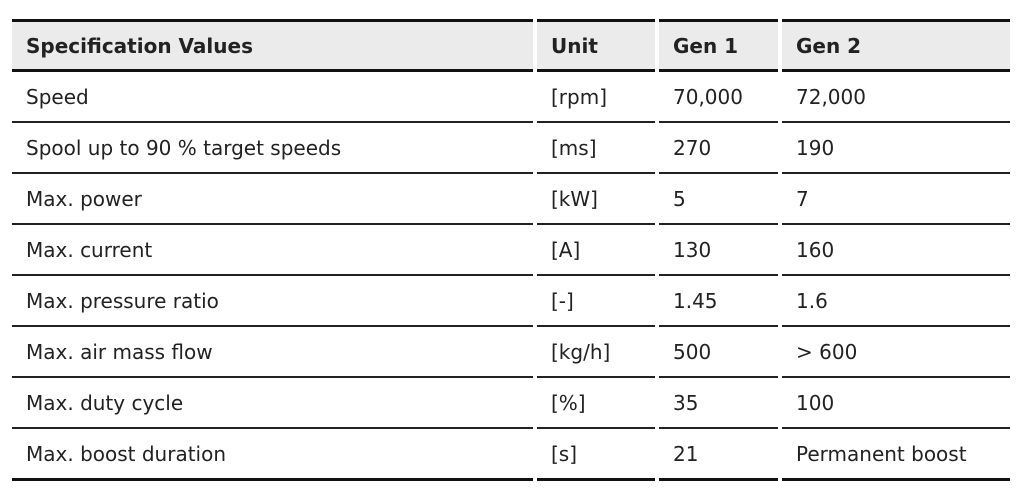  I want to click on table-cell: 21, so click(718, 455).